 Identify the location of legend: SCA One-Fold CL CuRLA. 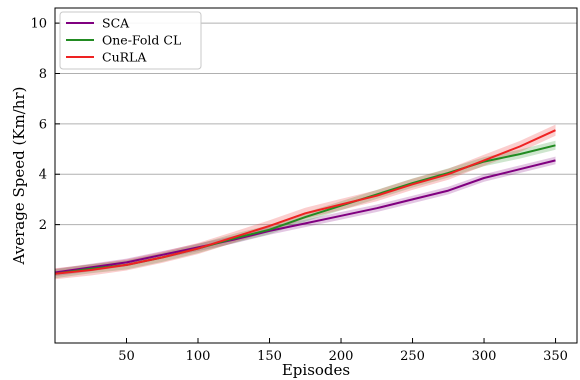
(130, 40).